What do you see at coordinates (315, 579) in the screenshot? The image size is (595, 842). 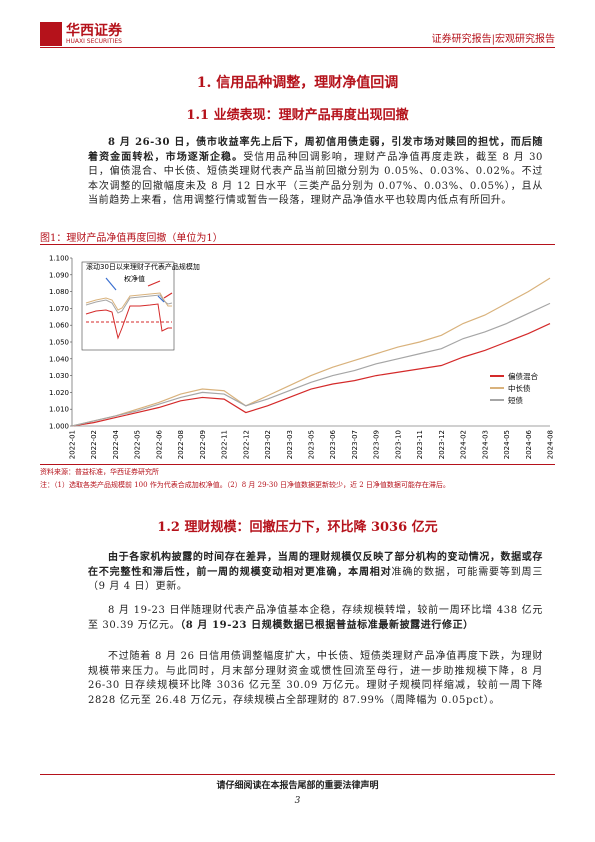 I see `text-run: 准确的数据，可能需要等到周三（9 月 4 日）更新。` at bounding box center [315, 579].